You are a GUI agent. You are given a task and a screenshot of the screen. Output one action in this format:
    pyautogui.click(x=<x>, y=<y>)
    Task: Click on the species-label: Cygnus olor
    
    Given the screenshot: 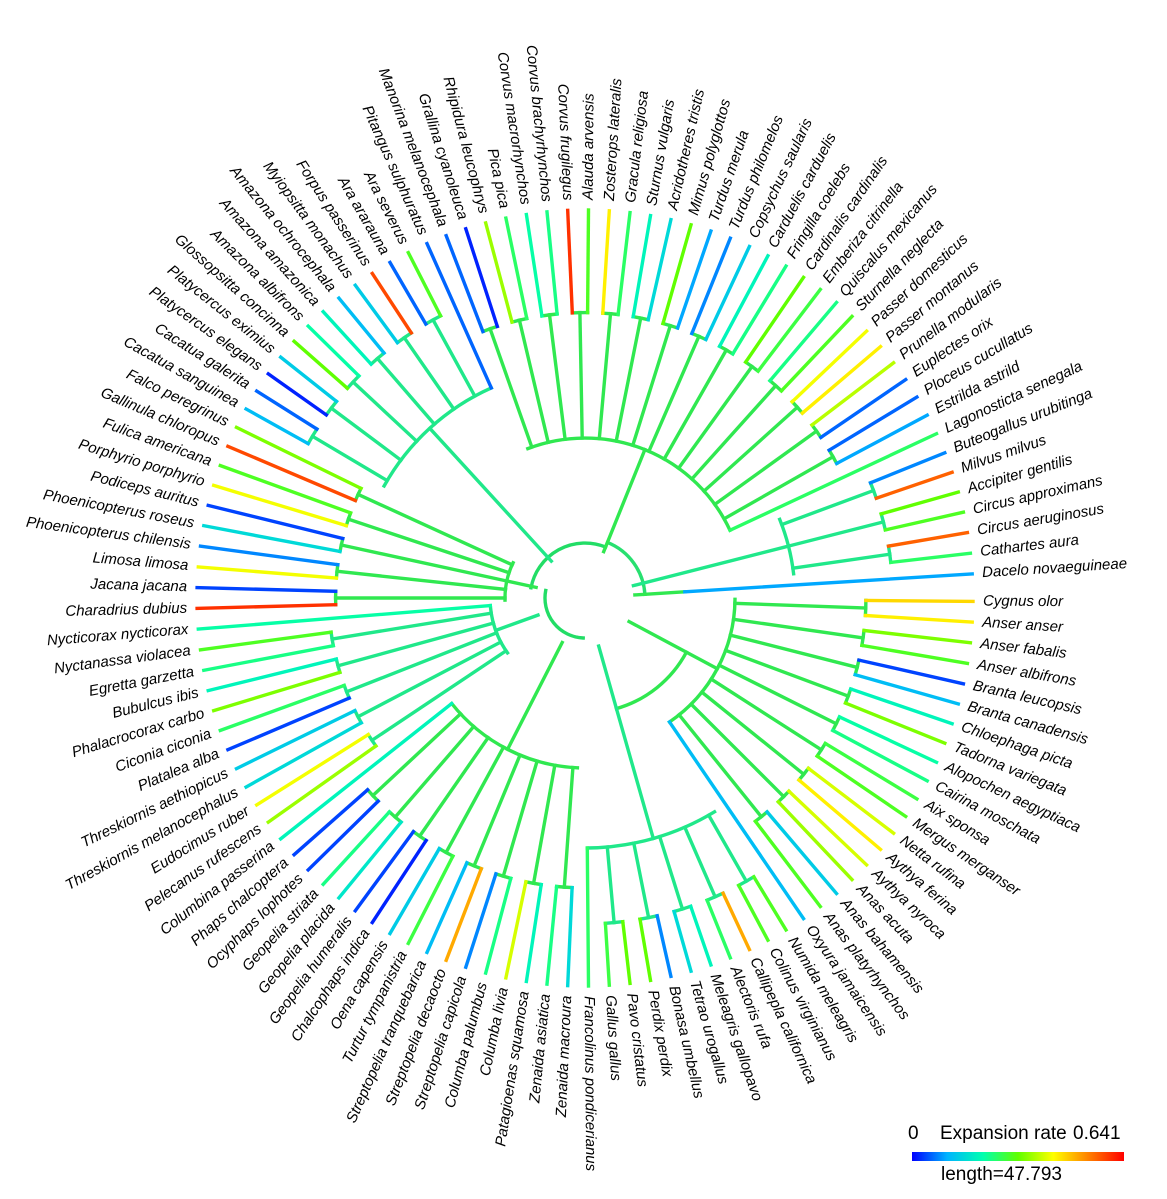 What is the action you would take?
    pyautogui.click(x=1023, y=601)
    